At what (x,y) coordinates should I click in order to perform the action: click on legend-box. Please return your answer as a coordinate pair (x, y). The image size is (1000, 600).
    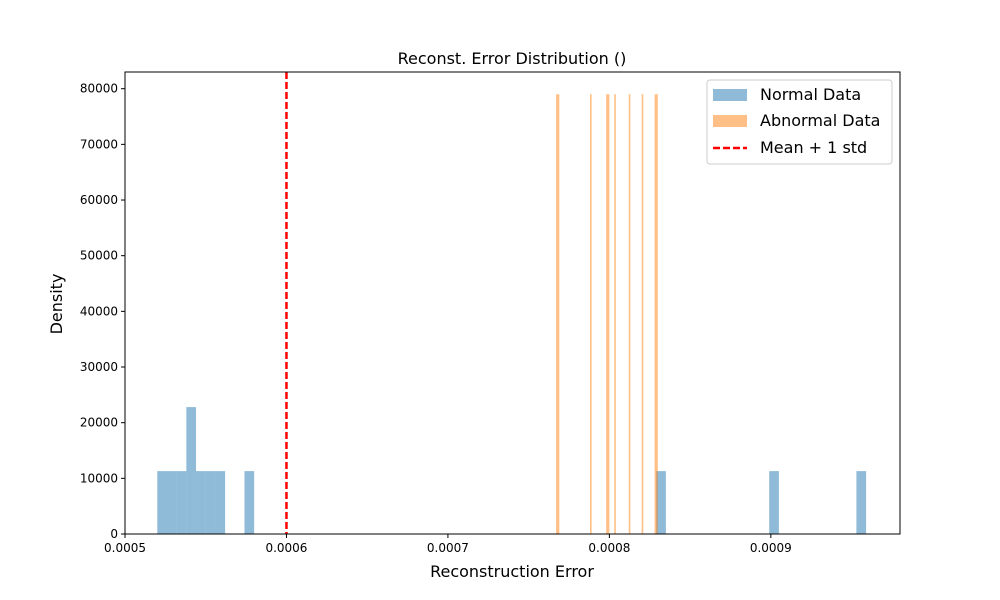
    Looking at the image, I should click on (799, 122).